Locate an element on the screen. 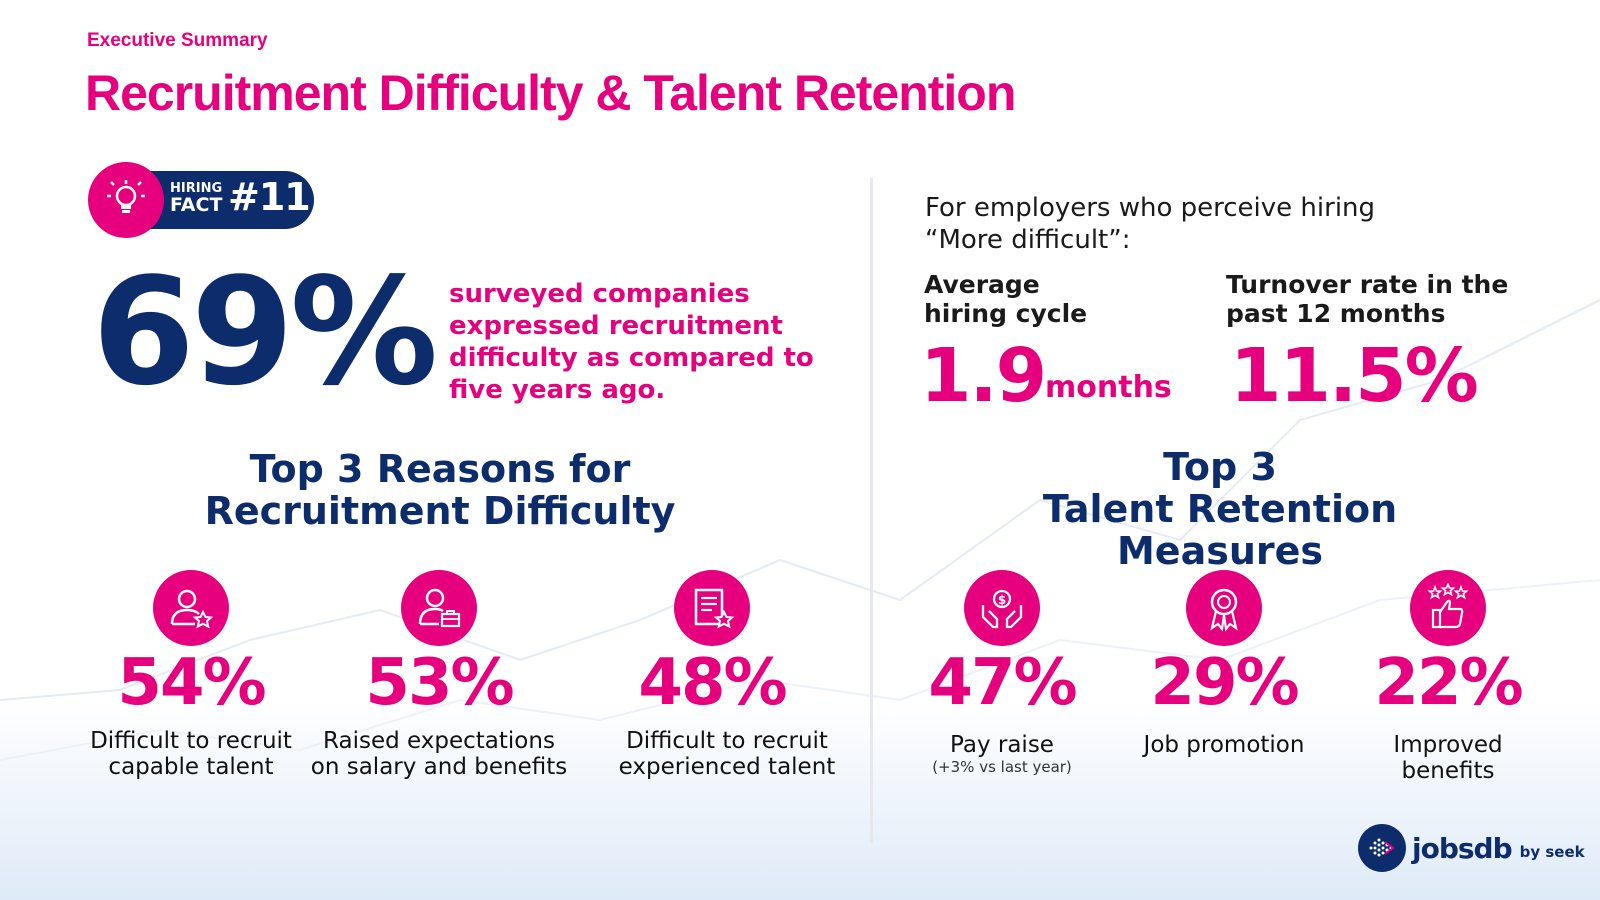  turnover-rate-label-line2: past 12 months is located at coordinates (1336, 313).